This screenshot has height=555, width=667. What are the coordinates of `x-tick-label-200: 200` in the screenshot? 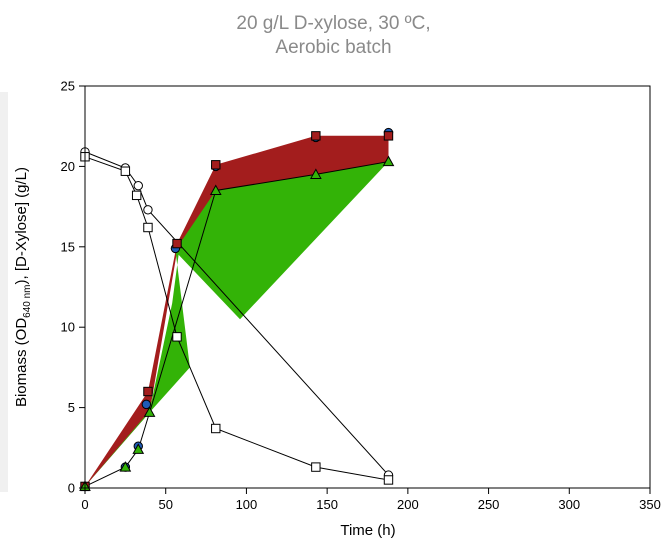 It's located at (408, 504).